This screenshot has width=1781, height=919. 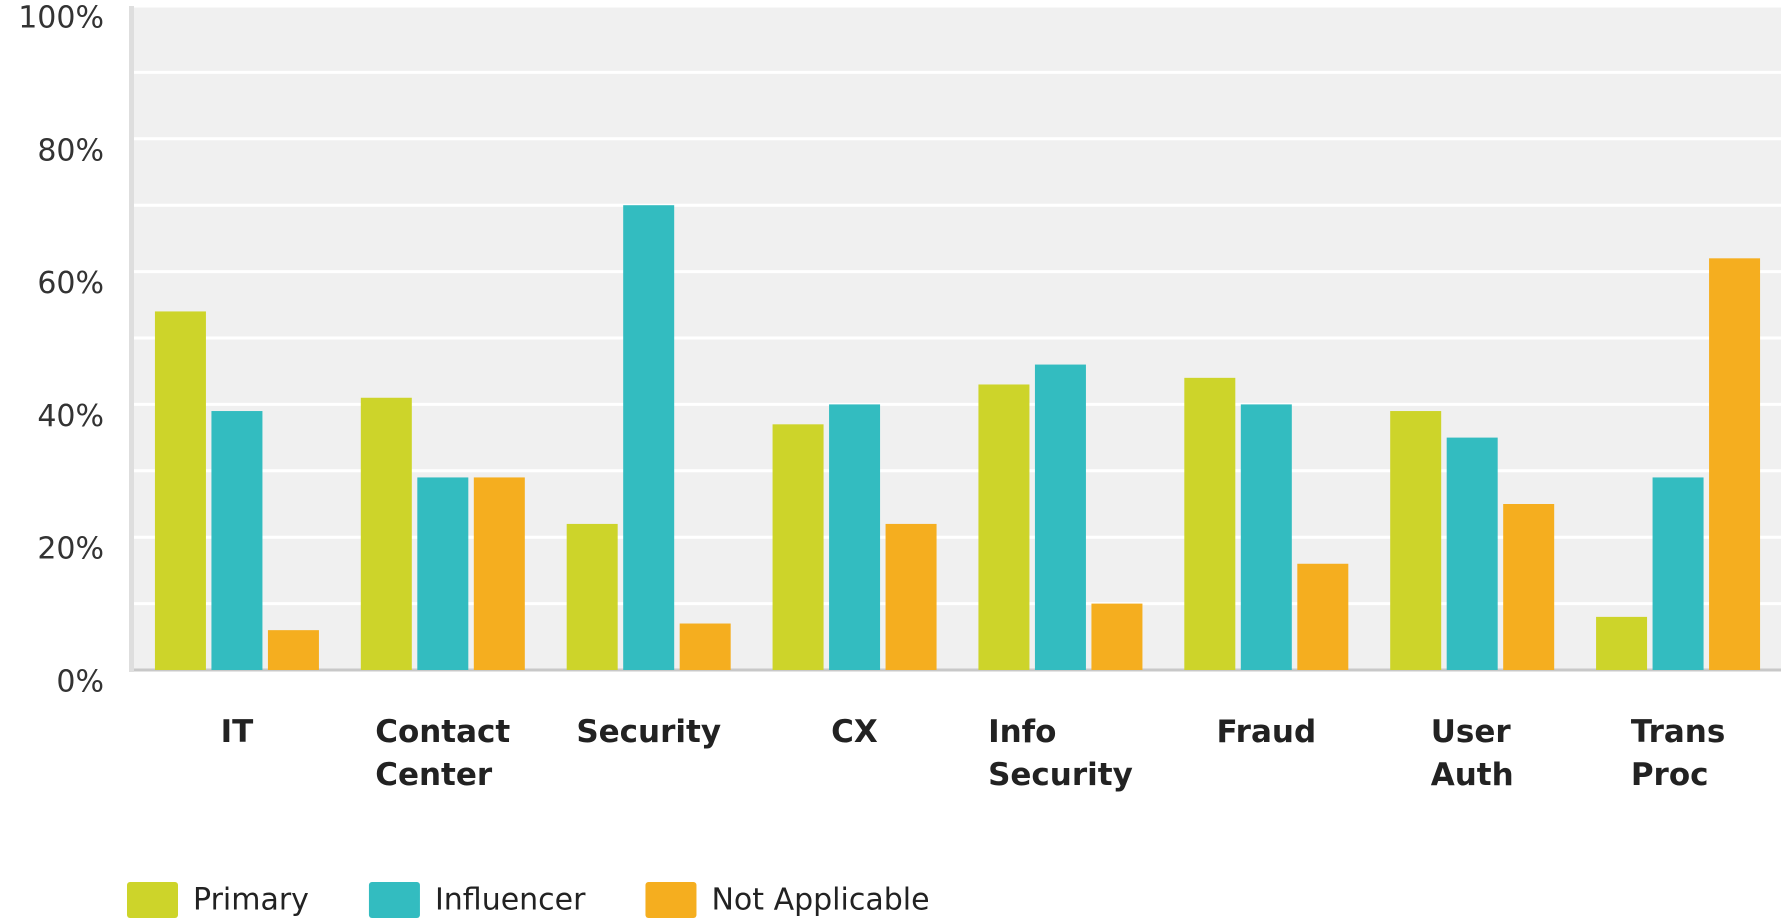 I want to click on x-tick-label: CX, so click(x=854, y=732).